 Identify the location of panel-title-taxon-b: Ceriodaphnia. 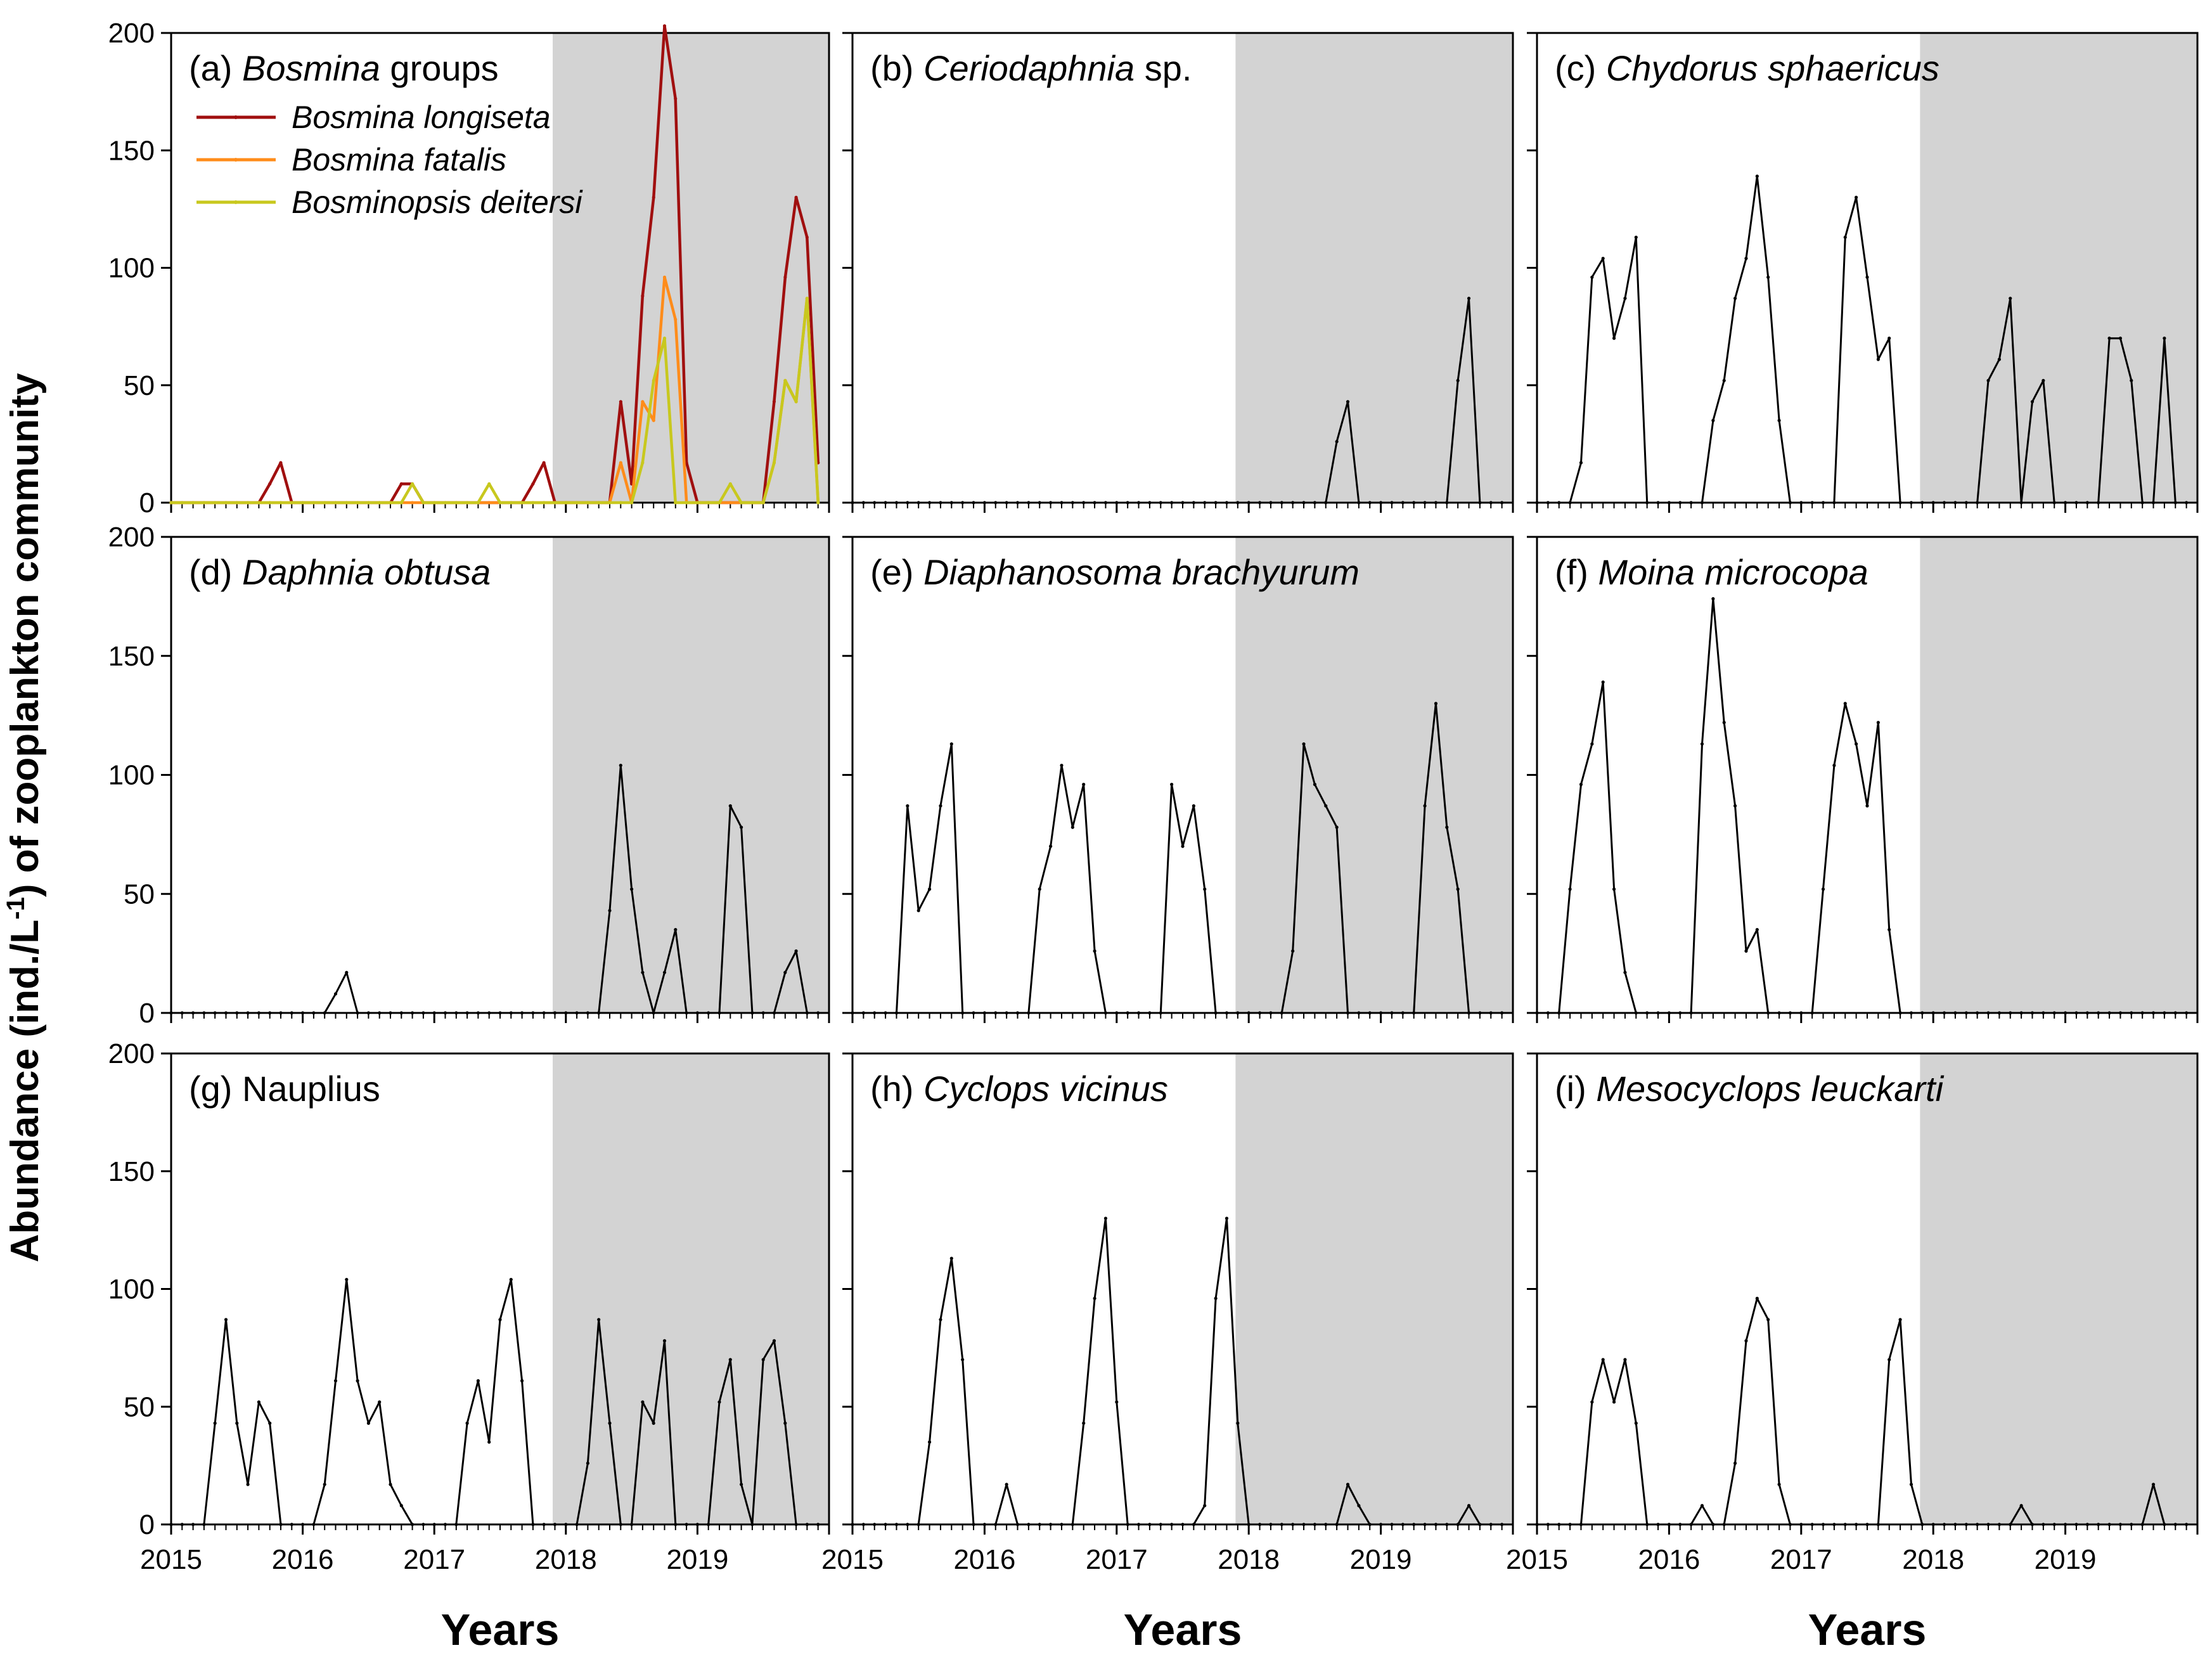
(1029, 68).